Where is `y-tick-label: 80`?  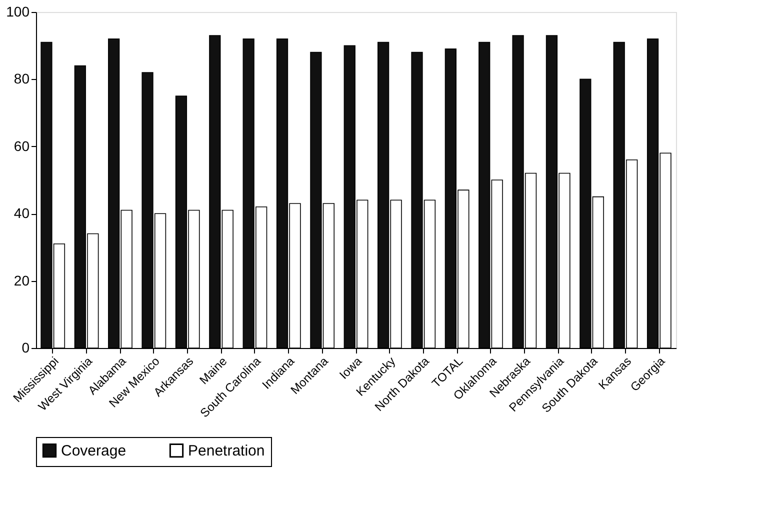
y-tick-label: 80 is located at coordinates (22, 78).